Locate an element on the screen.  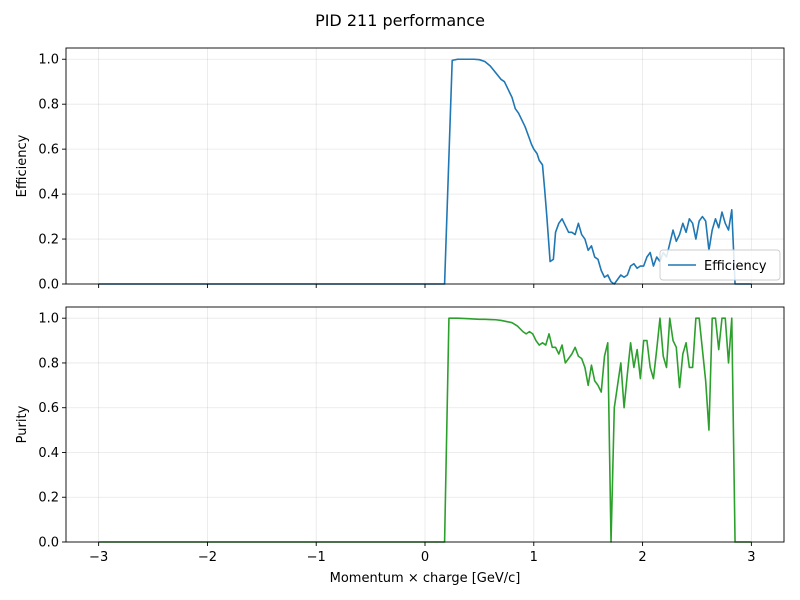
x-tick: 0 is located at coordinates (425, 553).